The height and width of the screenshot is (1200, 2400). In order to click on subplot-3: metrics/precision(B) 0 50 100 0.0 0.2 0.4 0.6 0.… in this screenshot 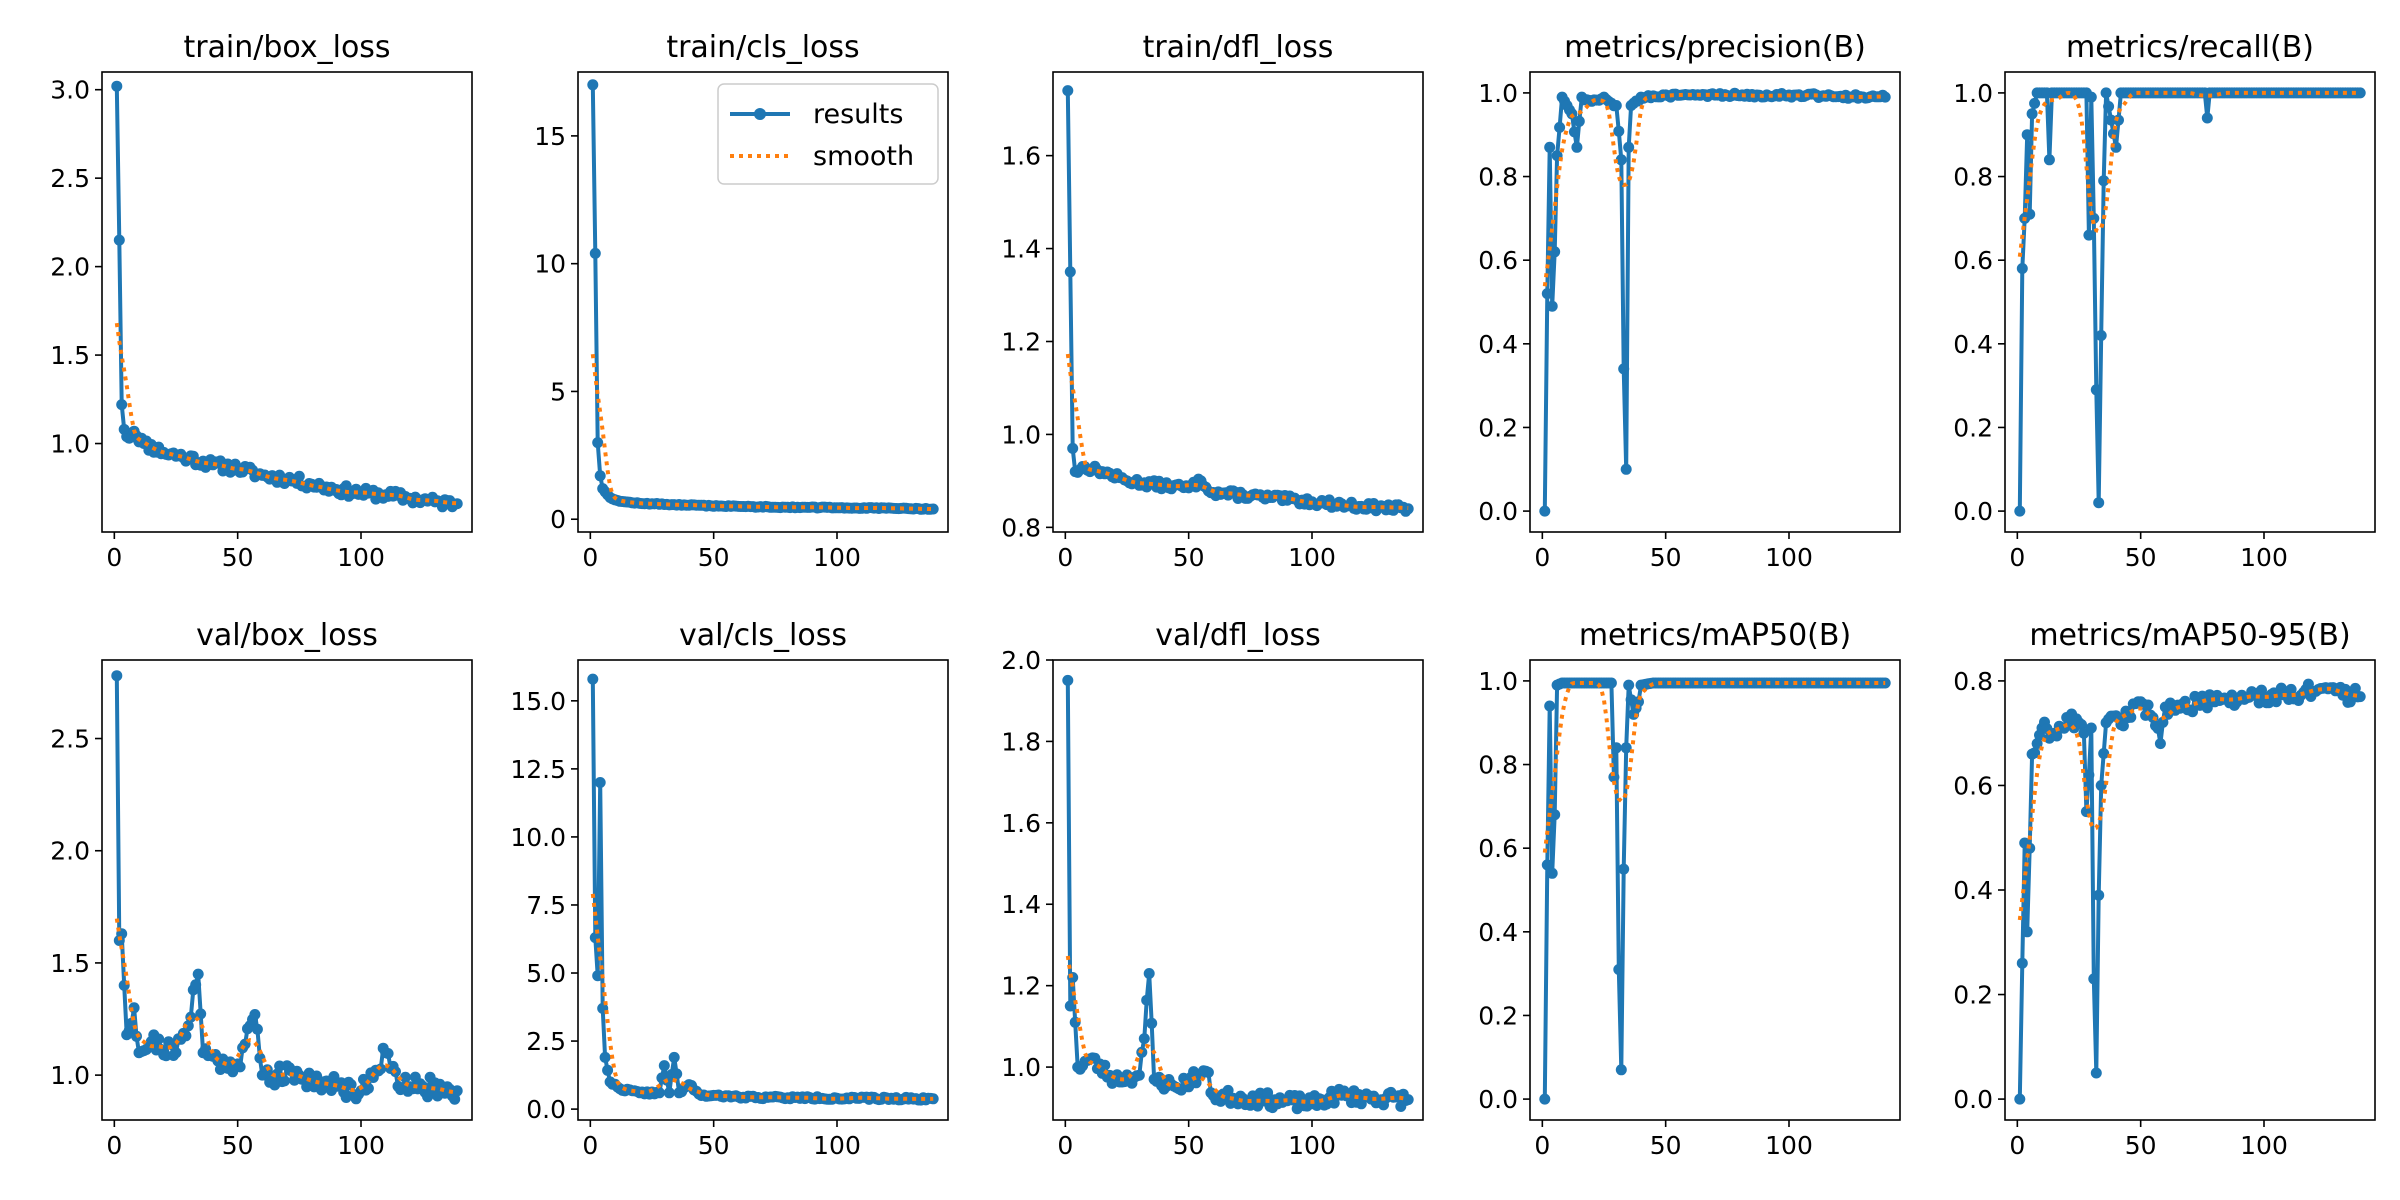, I will do `click(1689, 301)`.